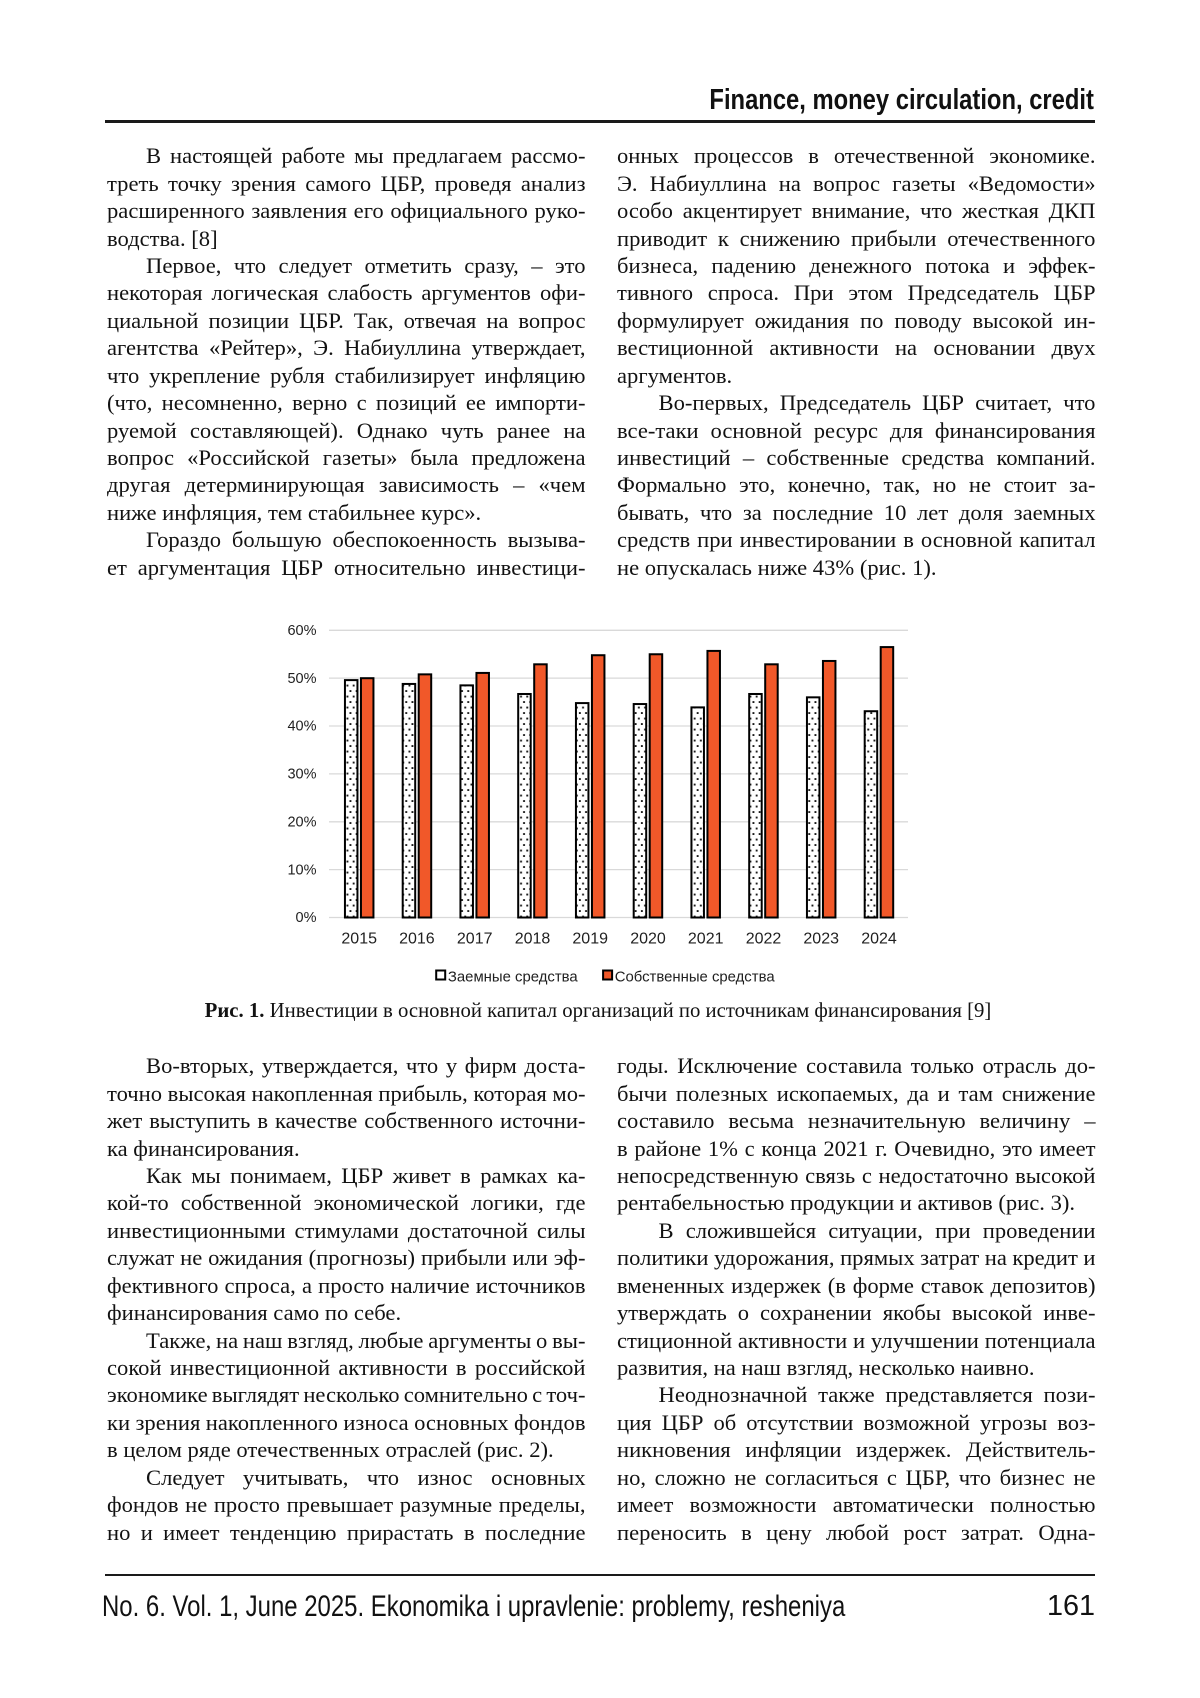 The width and height of the screenshot is (1200, 1698). I want to click on svg-text: 2016, so click(417, 939).